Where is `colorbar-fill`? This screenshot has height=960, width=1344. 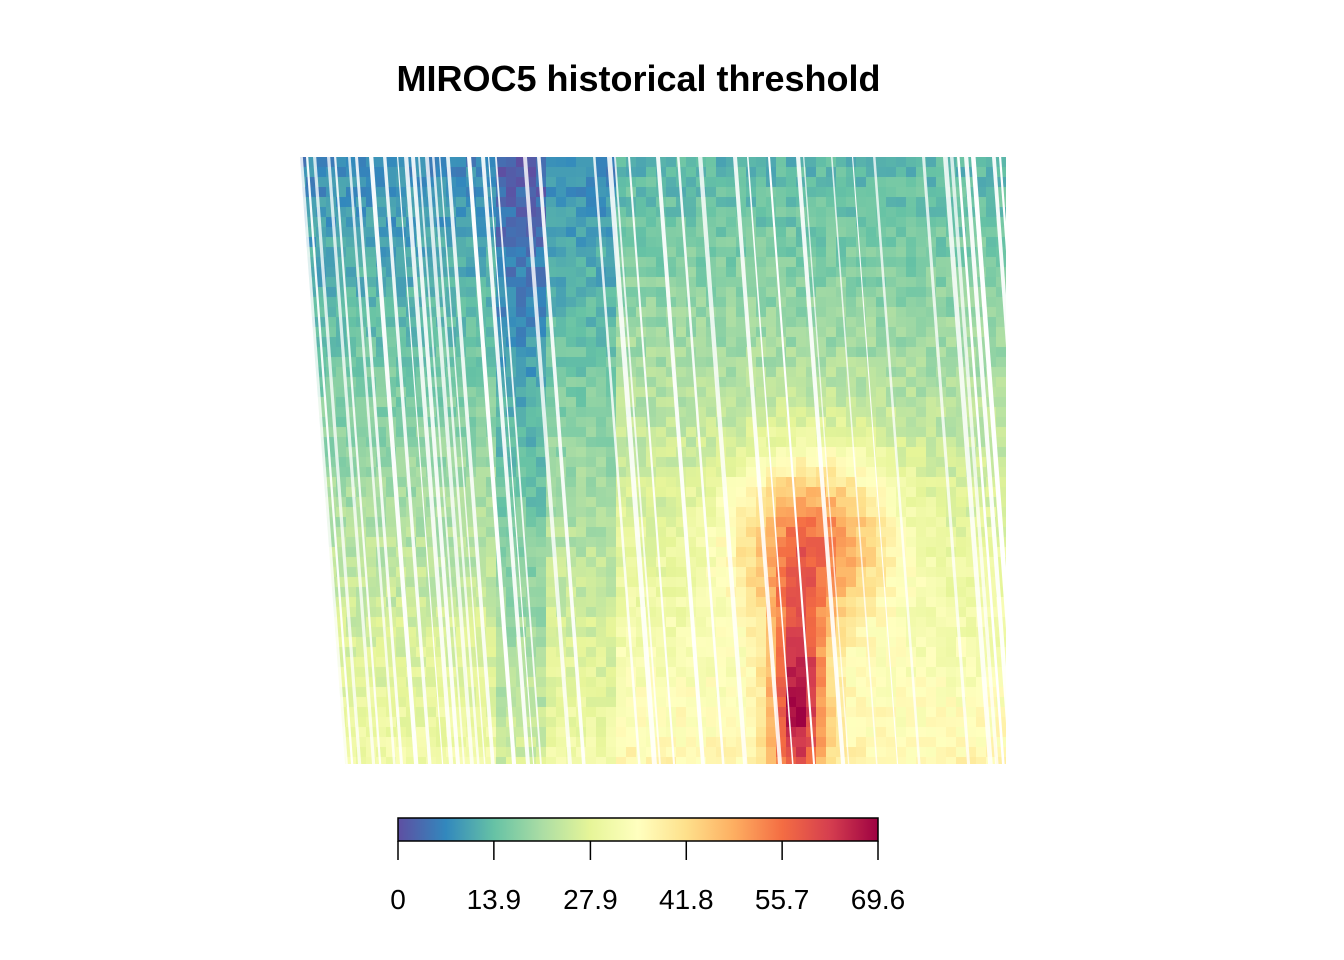
colorbar-fill is located at coordinates (638, 829).